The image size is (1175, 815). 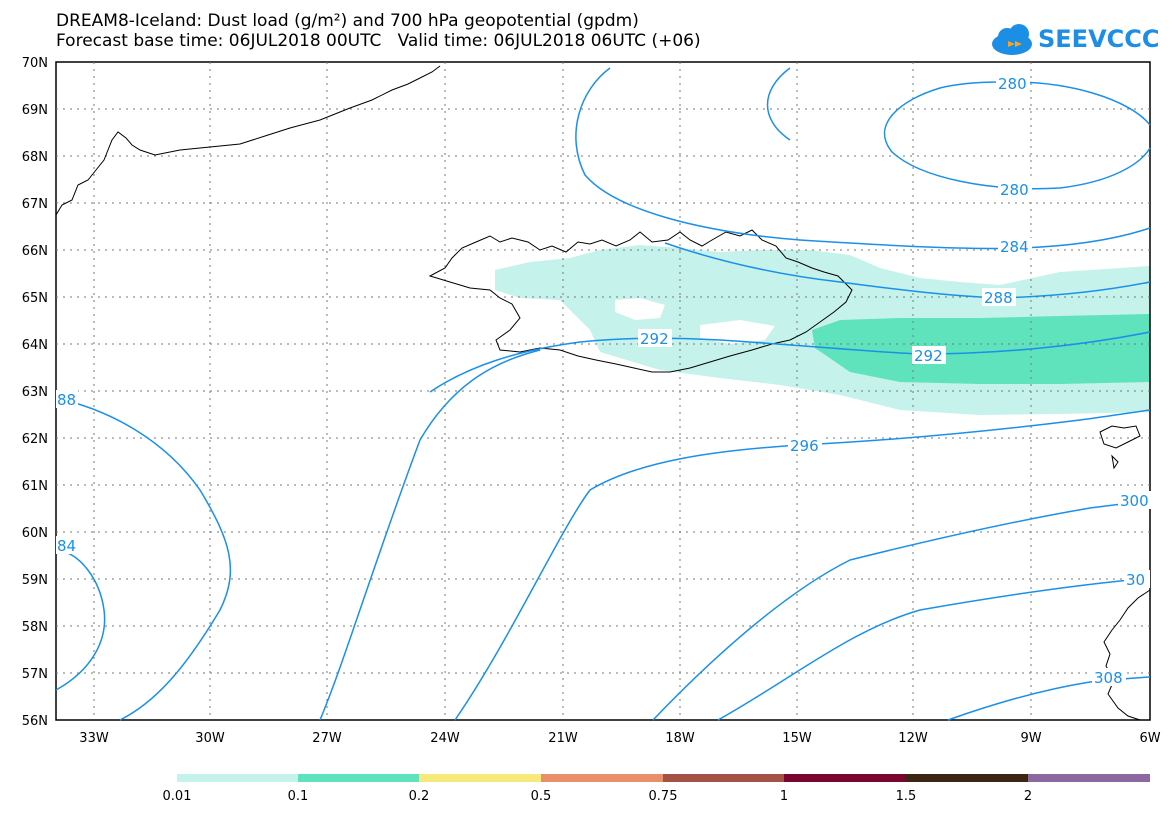 I want to click on color-legend: 0.01 0.1 0.2 0.5 0.75 1 1.5 2, so click(x=656, y=789).